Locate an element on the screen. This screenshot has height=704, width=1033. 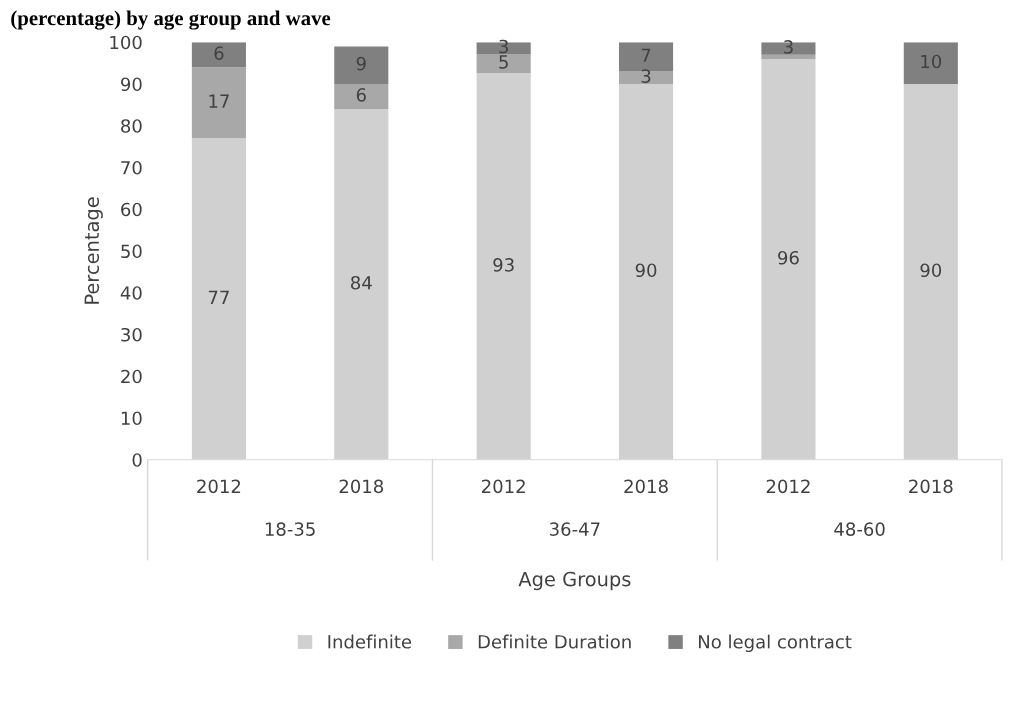
legend-label: Indefinite is located at coordinates (370, 641).